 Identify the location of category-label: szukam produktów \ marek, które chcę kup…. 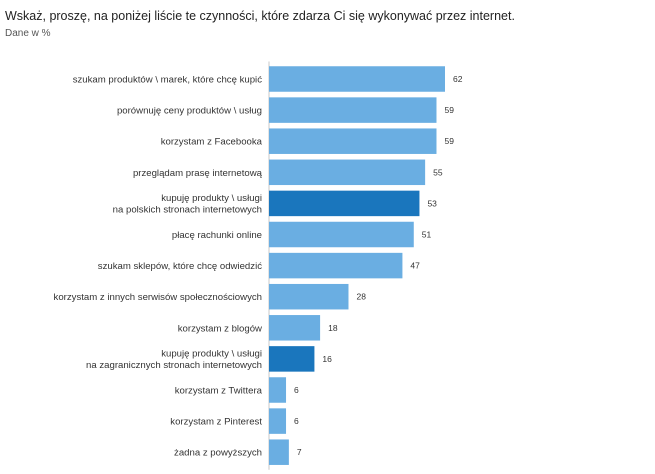
(167, 80).